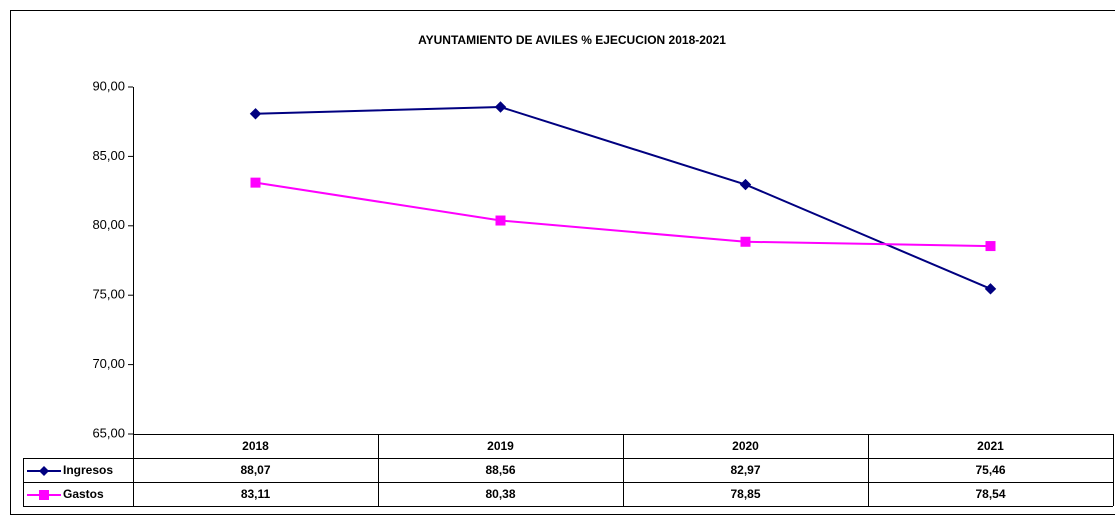 Image resolution: width=1115 pixels, height=518 pixels. Describe the element at coordinates (256, 494) in the screenshot. I see `table-value: 83,11` at that location.